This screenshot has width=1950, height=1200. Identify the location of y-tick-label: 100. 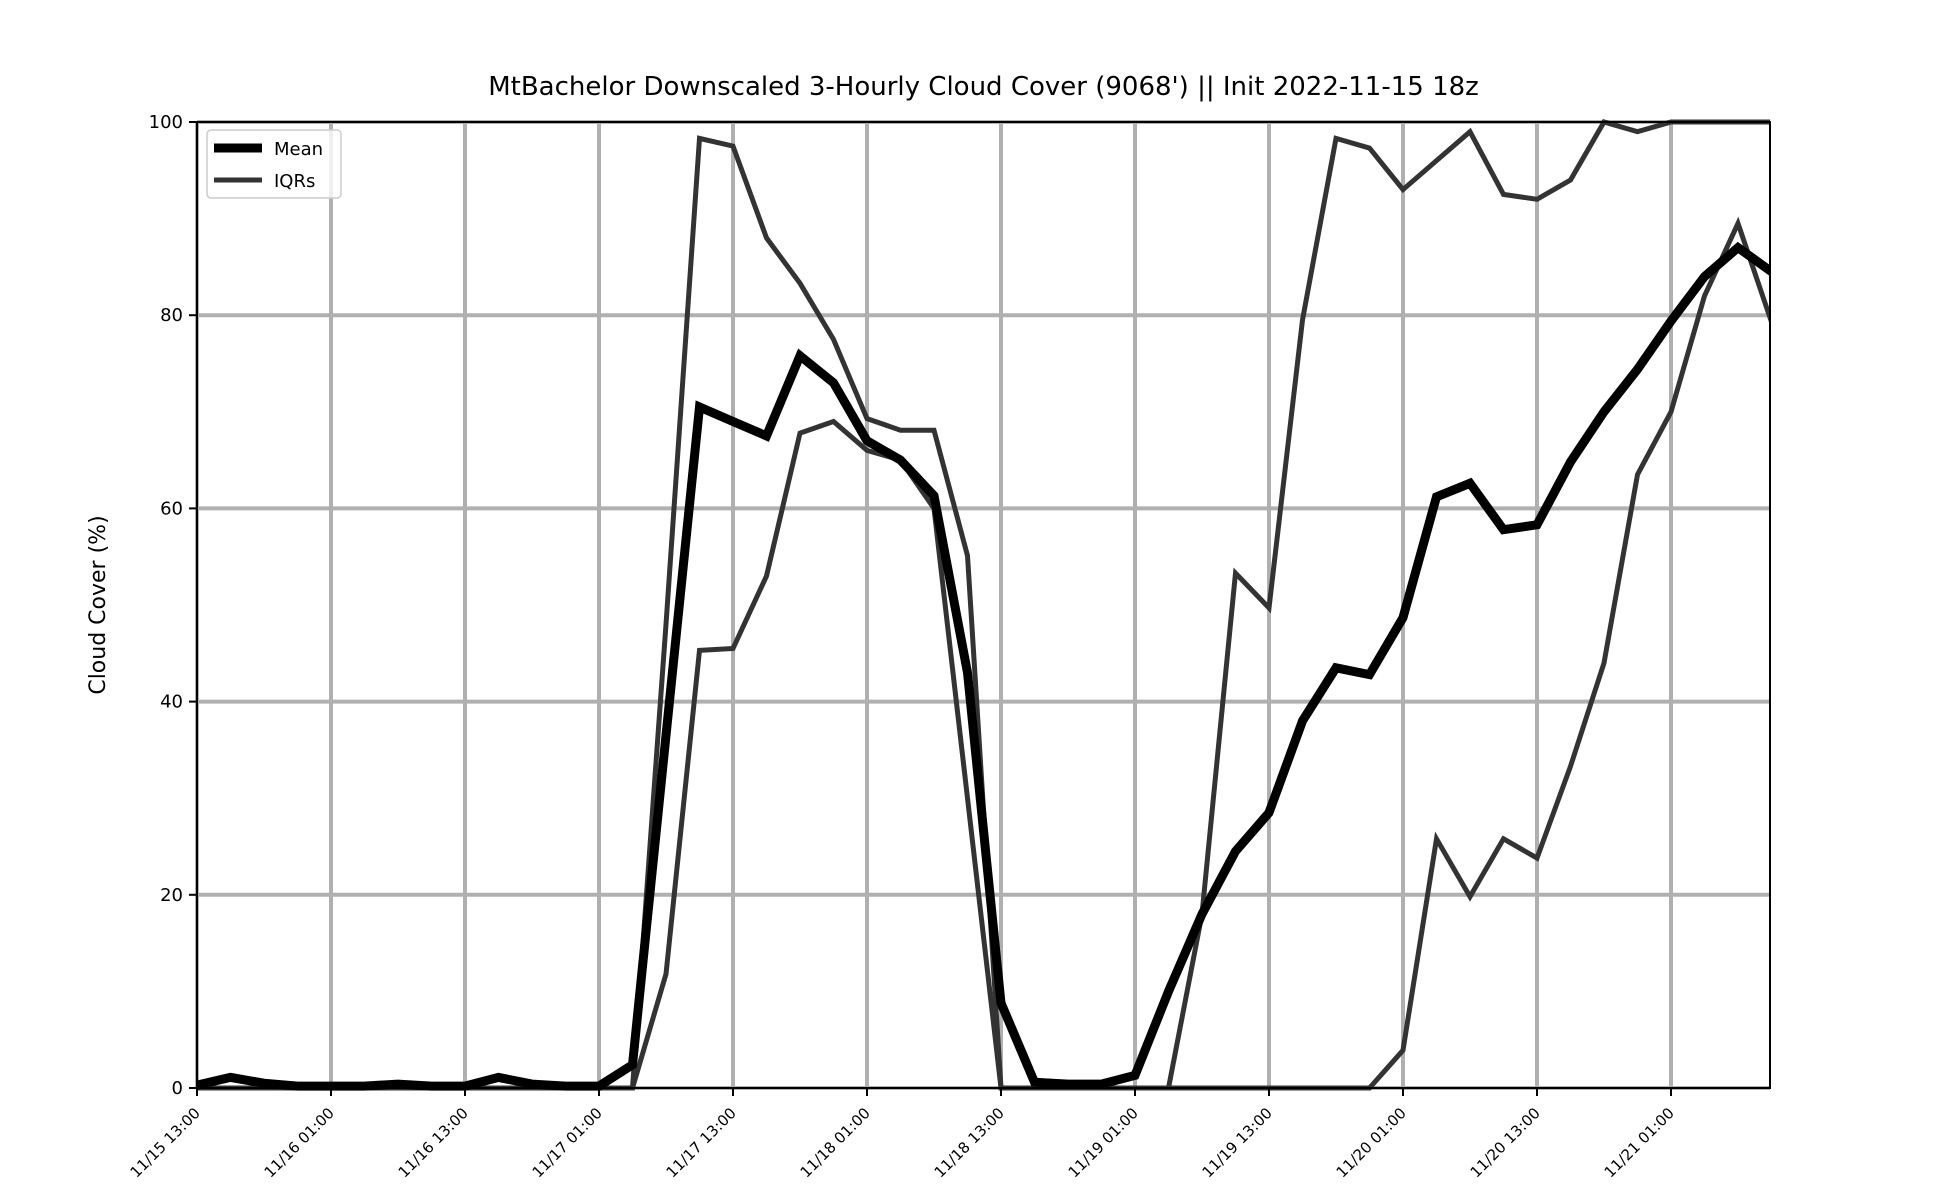
(166, 122).